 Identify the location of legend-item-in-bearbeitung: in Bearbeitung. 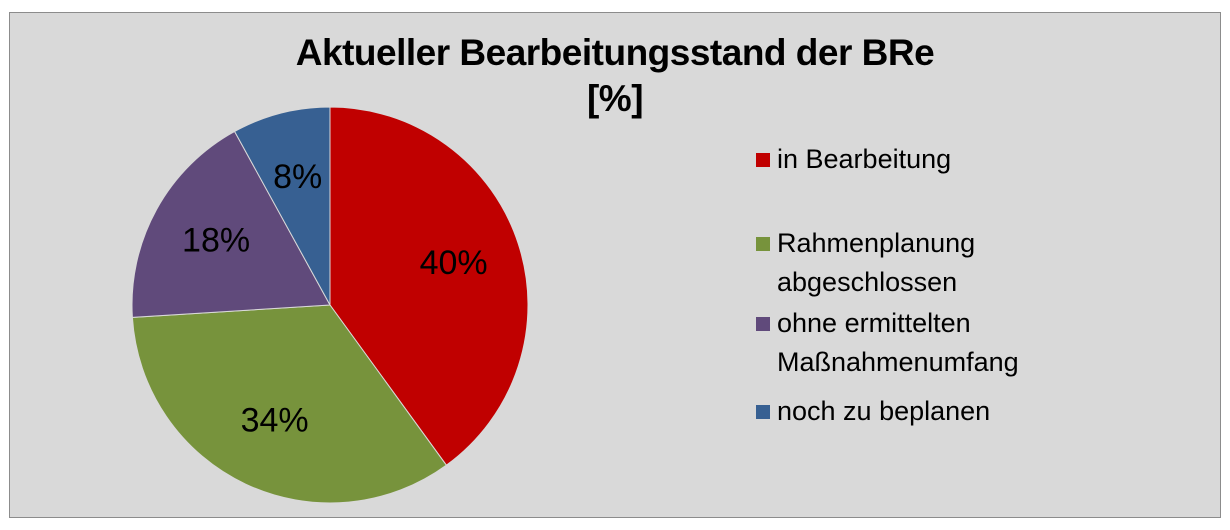
(853, 159).